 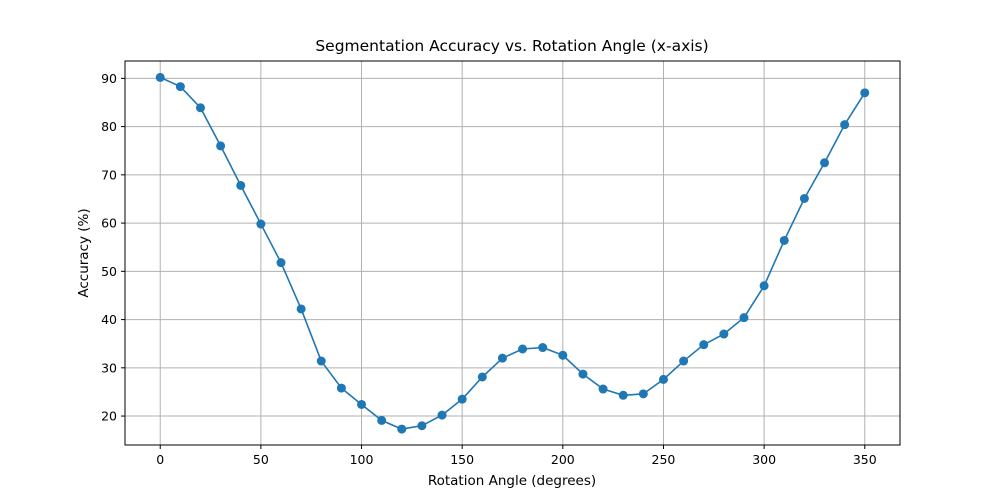 I want to click on x-tick-label: 200, so click(x=563, y=459).